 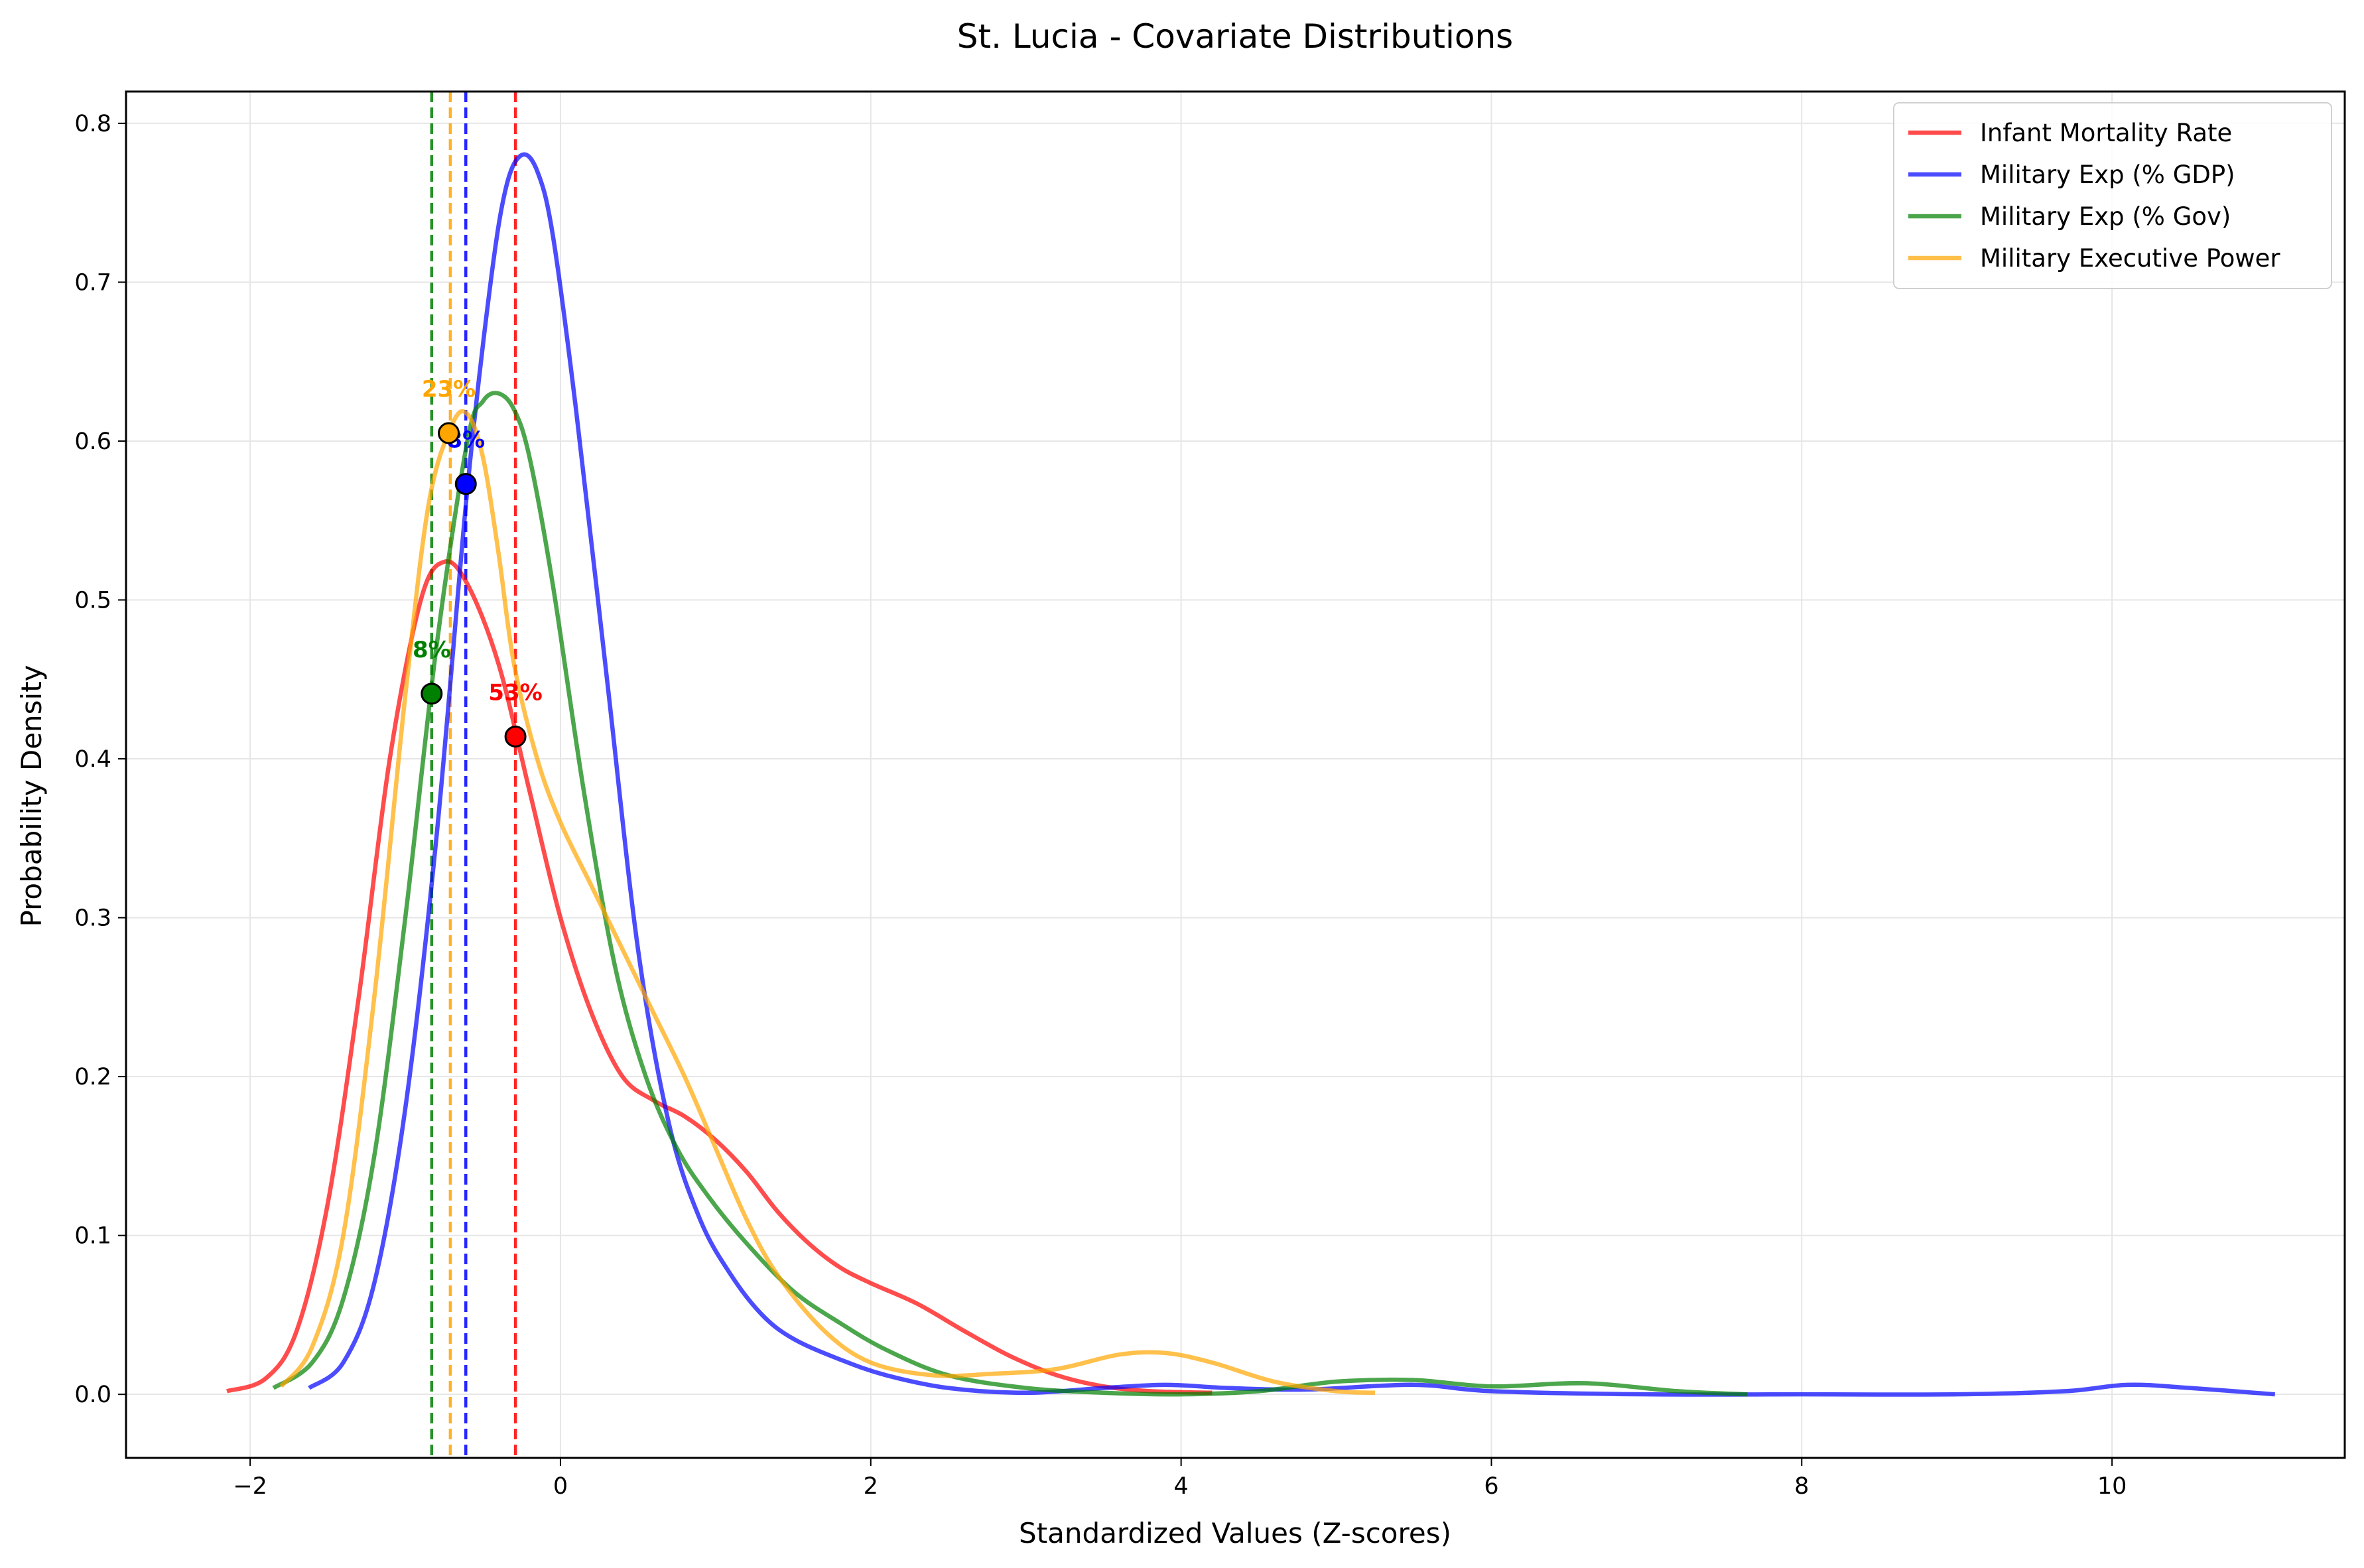 What do you see at coordinates (1801, 1487) in the screenshot?
I see `x-tick-label: 8` at bounding box center [1801, 1487].